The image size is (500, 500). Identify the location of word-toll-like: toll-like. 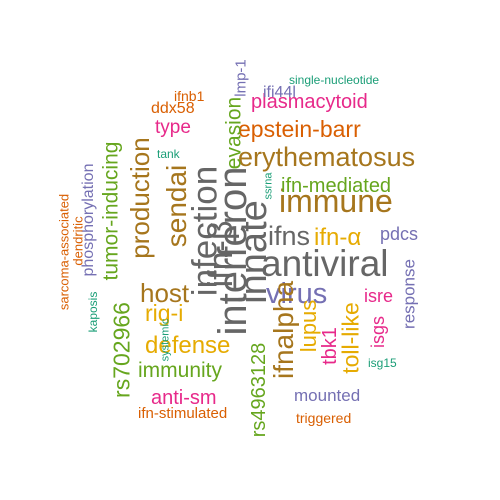
(350, 338).